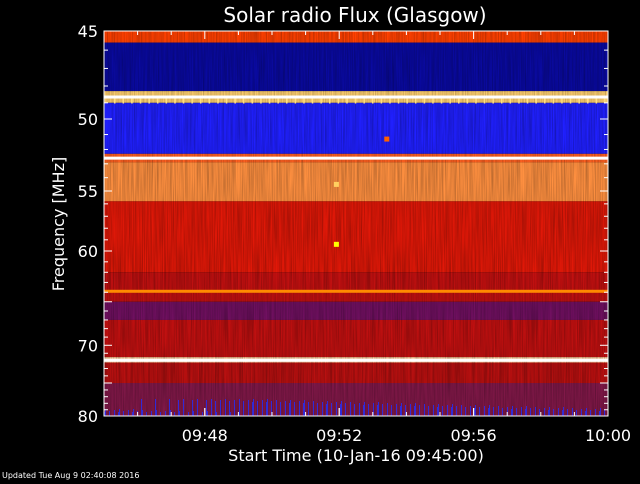 The width and height of the screenshot is (640, 484). What do you see at coordinates (356, 360) in the screenshot?
I see `emission-line` at bounding box center [356, 360].